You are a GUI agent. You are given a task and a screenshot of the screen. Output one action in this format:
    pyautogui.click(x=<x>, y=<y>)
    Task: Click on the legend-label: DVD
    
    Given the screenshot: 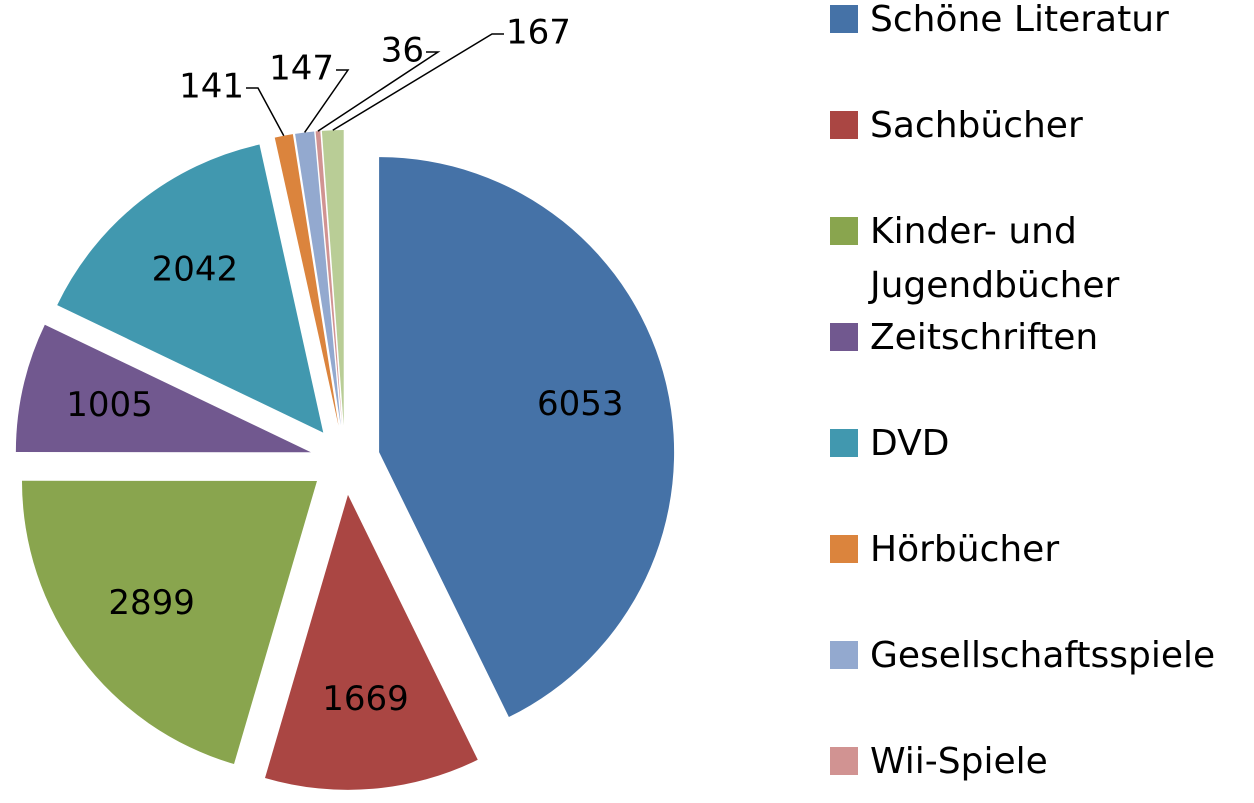 What is the action you would take?
    pyautogui.click(x=910, y=443)
    